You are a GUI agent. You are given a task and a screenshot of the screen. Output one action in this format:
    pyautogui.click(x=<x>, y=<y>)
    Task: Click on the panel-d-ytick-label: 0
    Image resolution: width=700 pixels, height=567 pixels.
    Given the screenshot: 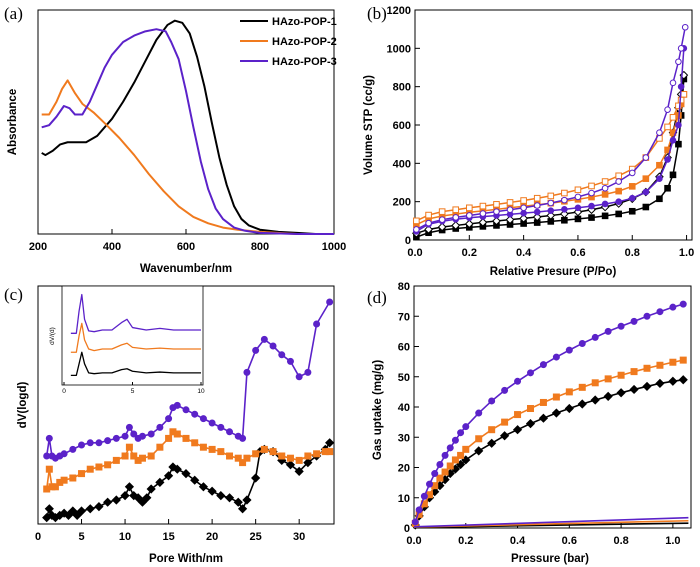 What is the action you would take?
    pyautogui.click(x=407, y=529)
    